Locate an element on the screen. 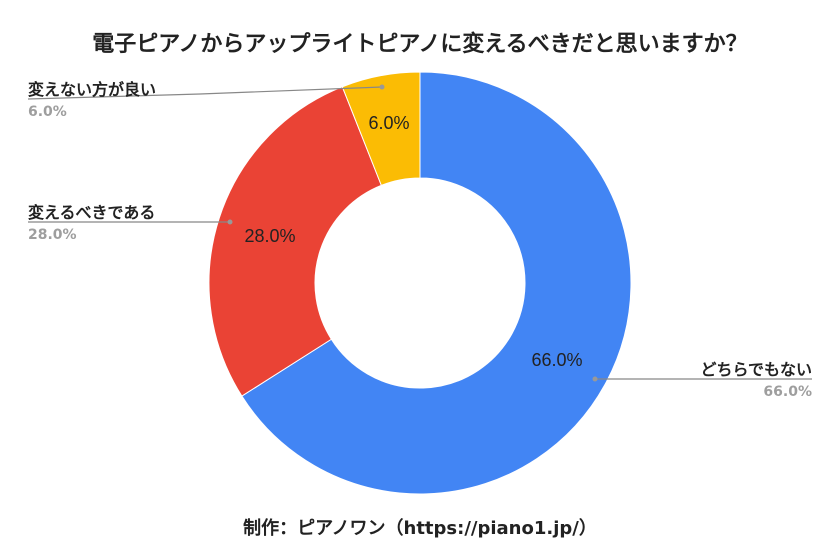 This screenshot has width=840, height=560. leader-line-no-change is located at coordinates (205, 93).